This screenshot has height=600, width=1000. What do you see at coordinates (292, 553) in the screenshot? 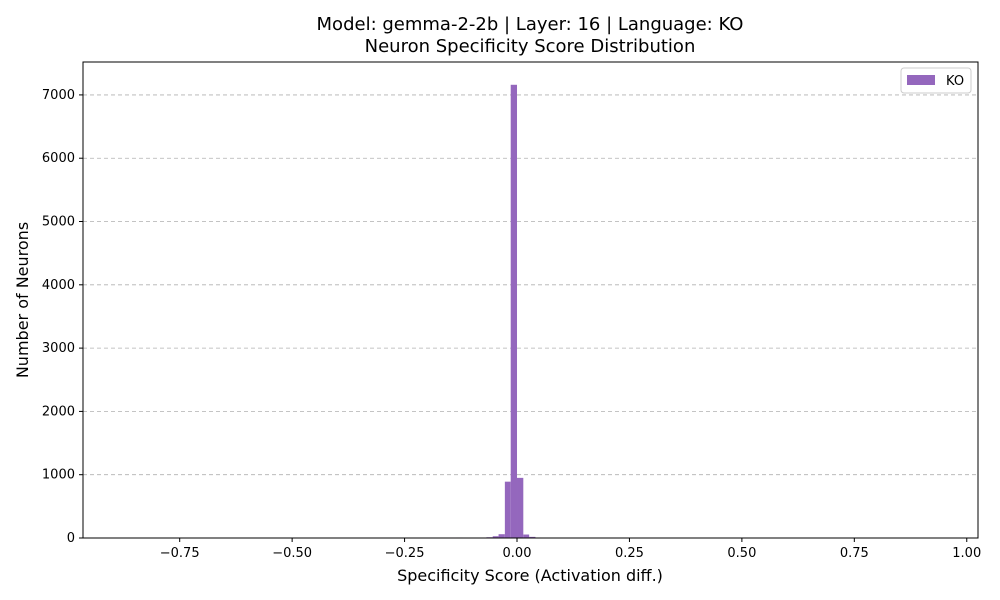
I see `x-tick-label: −0.50` at bounding box center [292, 553].